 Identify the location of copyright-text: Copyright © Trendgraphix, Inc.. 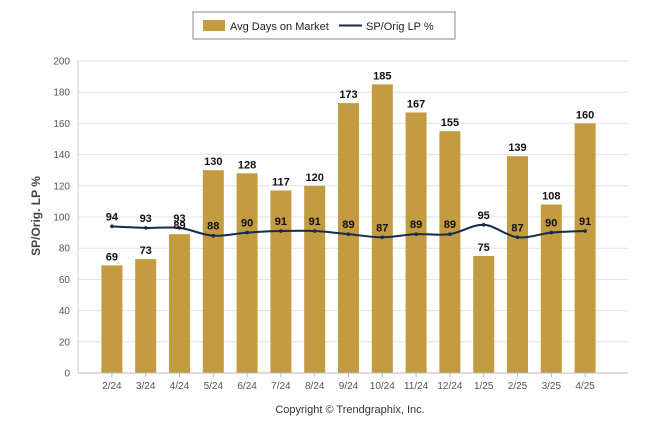
(349, 410).